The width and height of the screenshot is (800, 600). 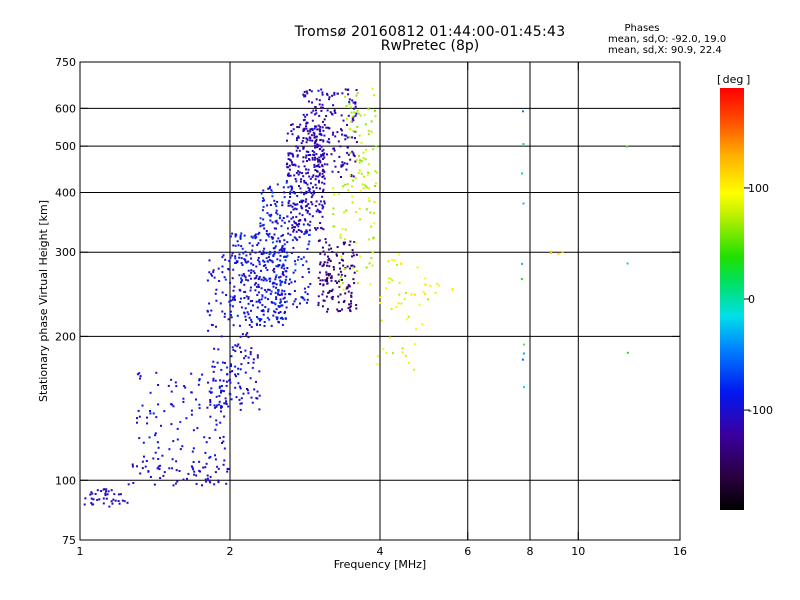 What do you see at coordinates (733, 79) in the screenshot?
I see `colorbar-label: deg` at bounding box center [733, 79].